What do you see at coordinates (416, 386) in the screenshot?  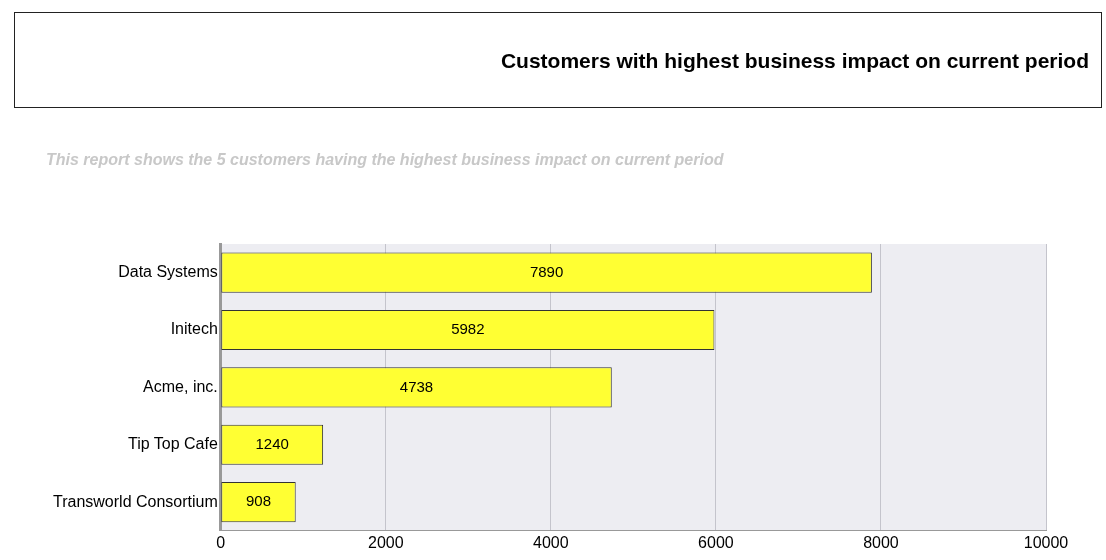 I see `data-label: 4738` at bounding box center [416, 386].